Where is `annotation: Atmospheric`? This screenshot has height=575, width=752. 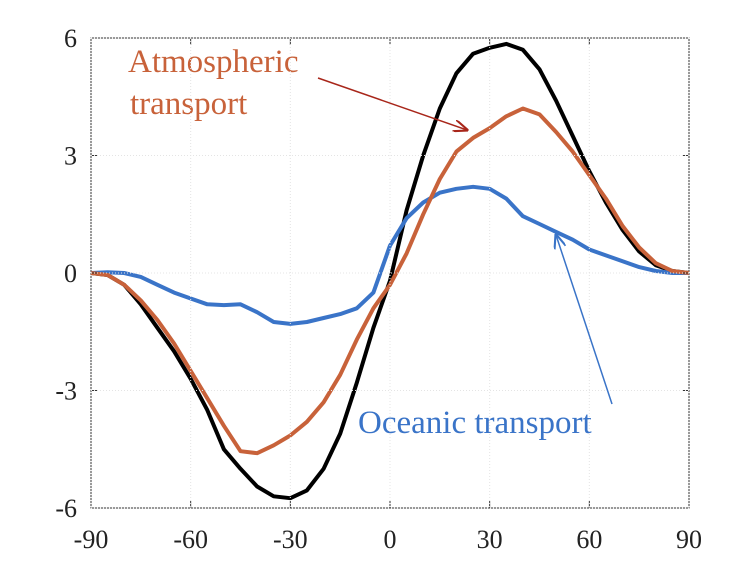 annotation: Atmospheric is located at coordinates (213, 62).